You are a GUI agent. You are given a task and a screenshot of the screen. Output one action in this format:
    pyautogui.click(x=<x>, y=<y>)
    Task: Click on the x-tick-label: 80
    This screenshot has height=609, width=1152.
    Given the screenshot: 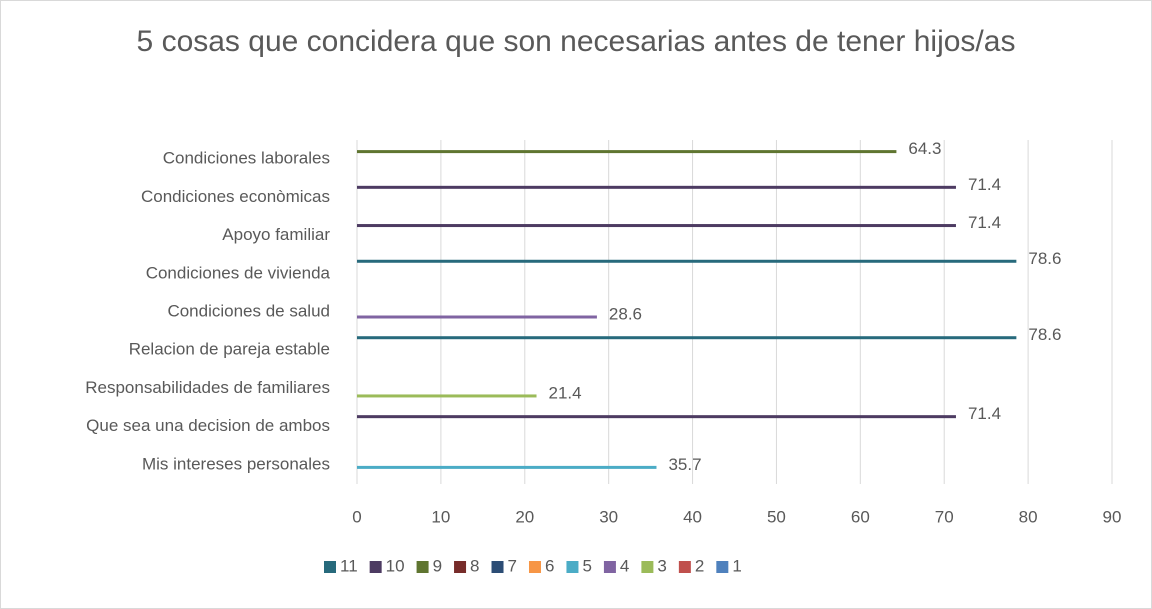 What is the action you would take?
    pyautogui.click(x=1028, y=516)
    